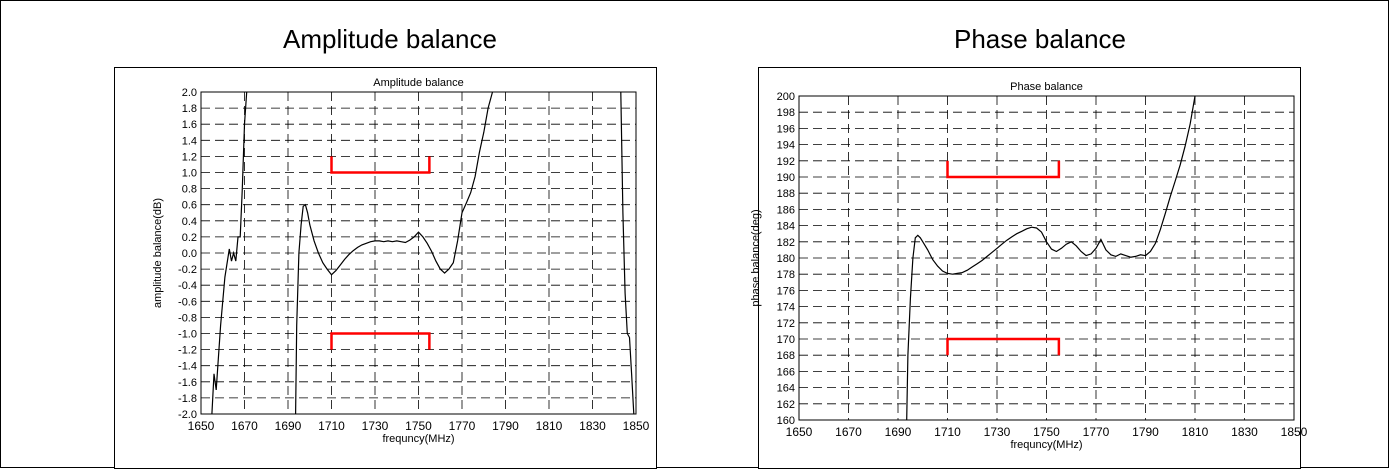 Image resolution: width=1389 pixels, height=469 pixels. Describe the element at coordinates (187, 367) in the screenshot. I see `y-tick-label: -1.4` at that location.